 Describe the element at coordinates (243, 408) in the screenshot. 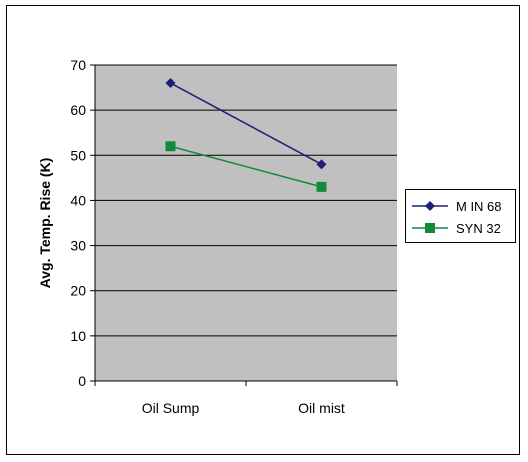

I see `x-tick-labels: Oil Sump Oil mist` at that location.